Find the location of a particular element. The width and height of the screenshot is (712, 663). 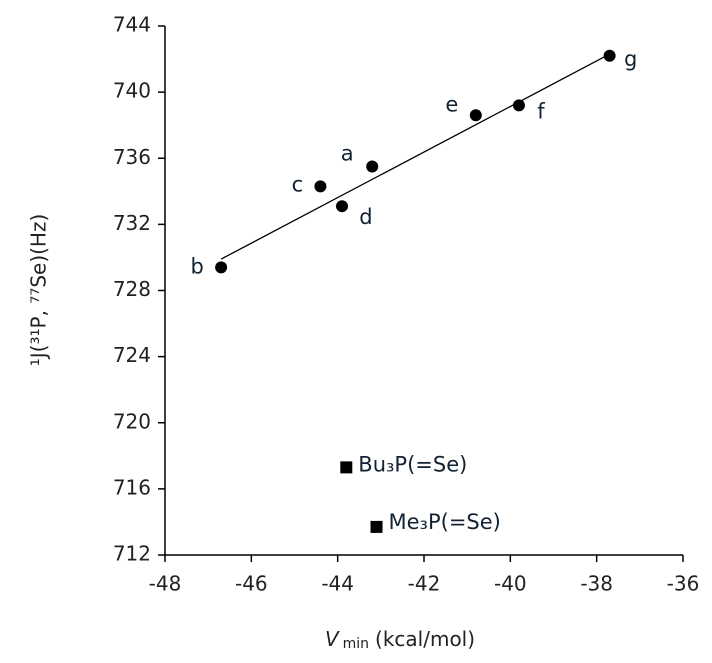

point-label: e is located at coordinates (451, 104).